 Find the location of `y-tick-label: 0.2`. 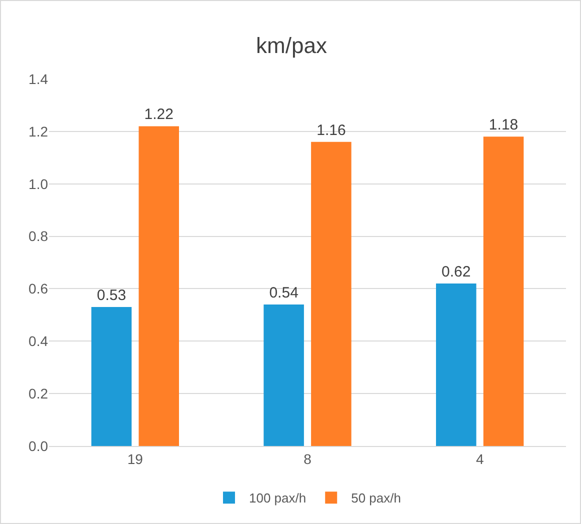

y-tick-label: 0.2 is located at coordinates (38, 393).